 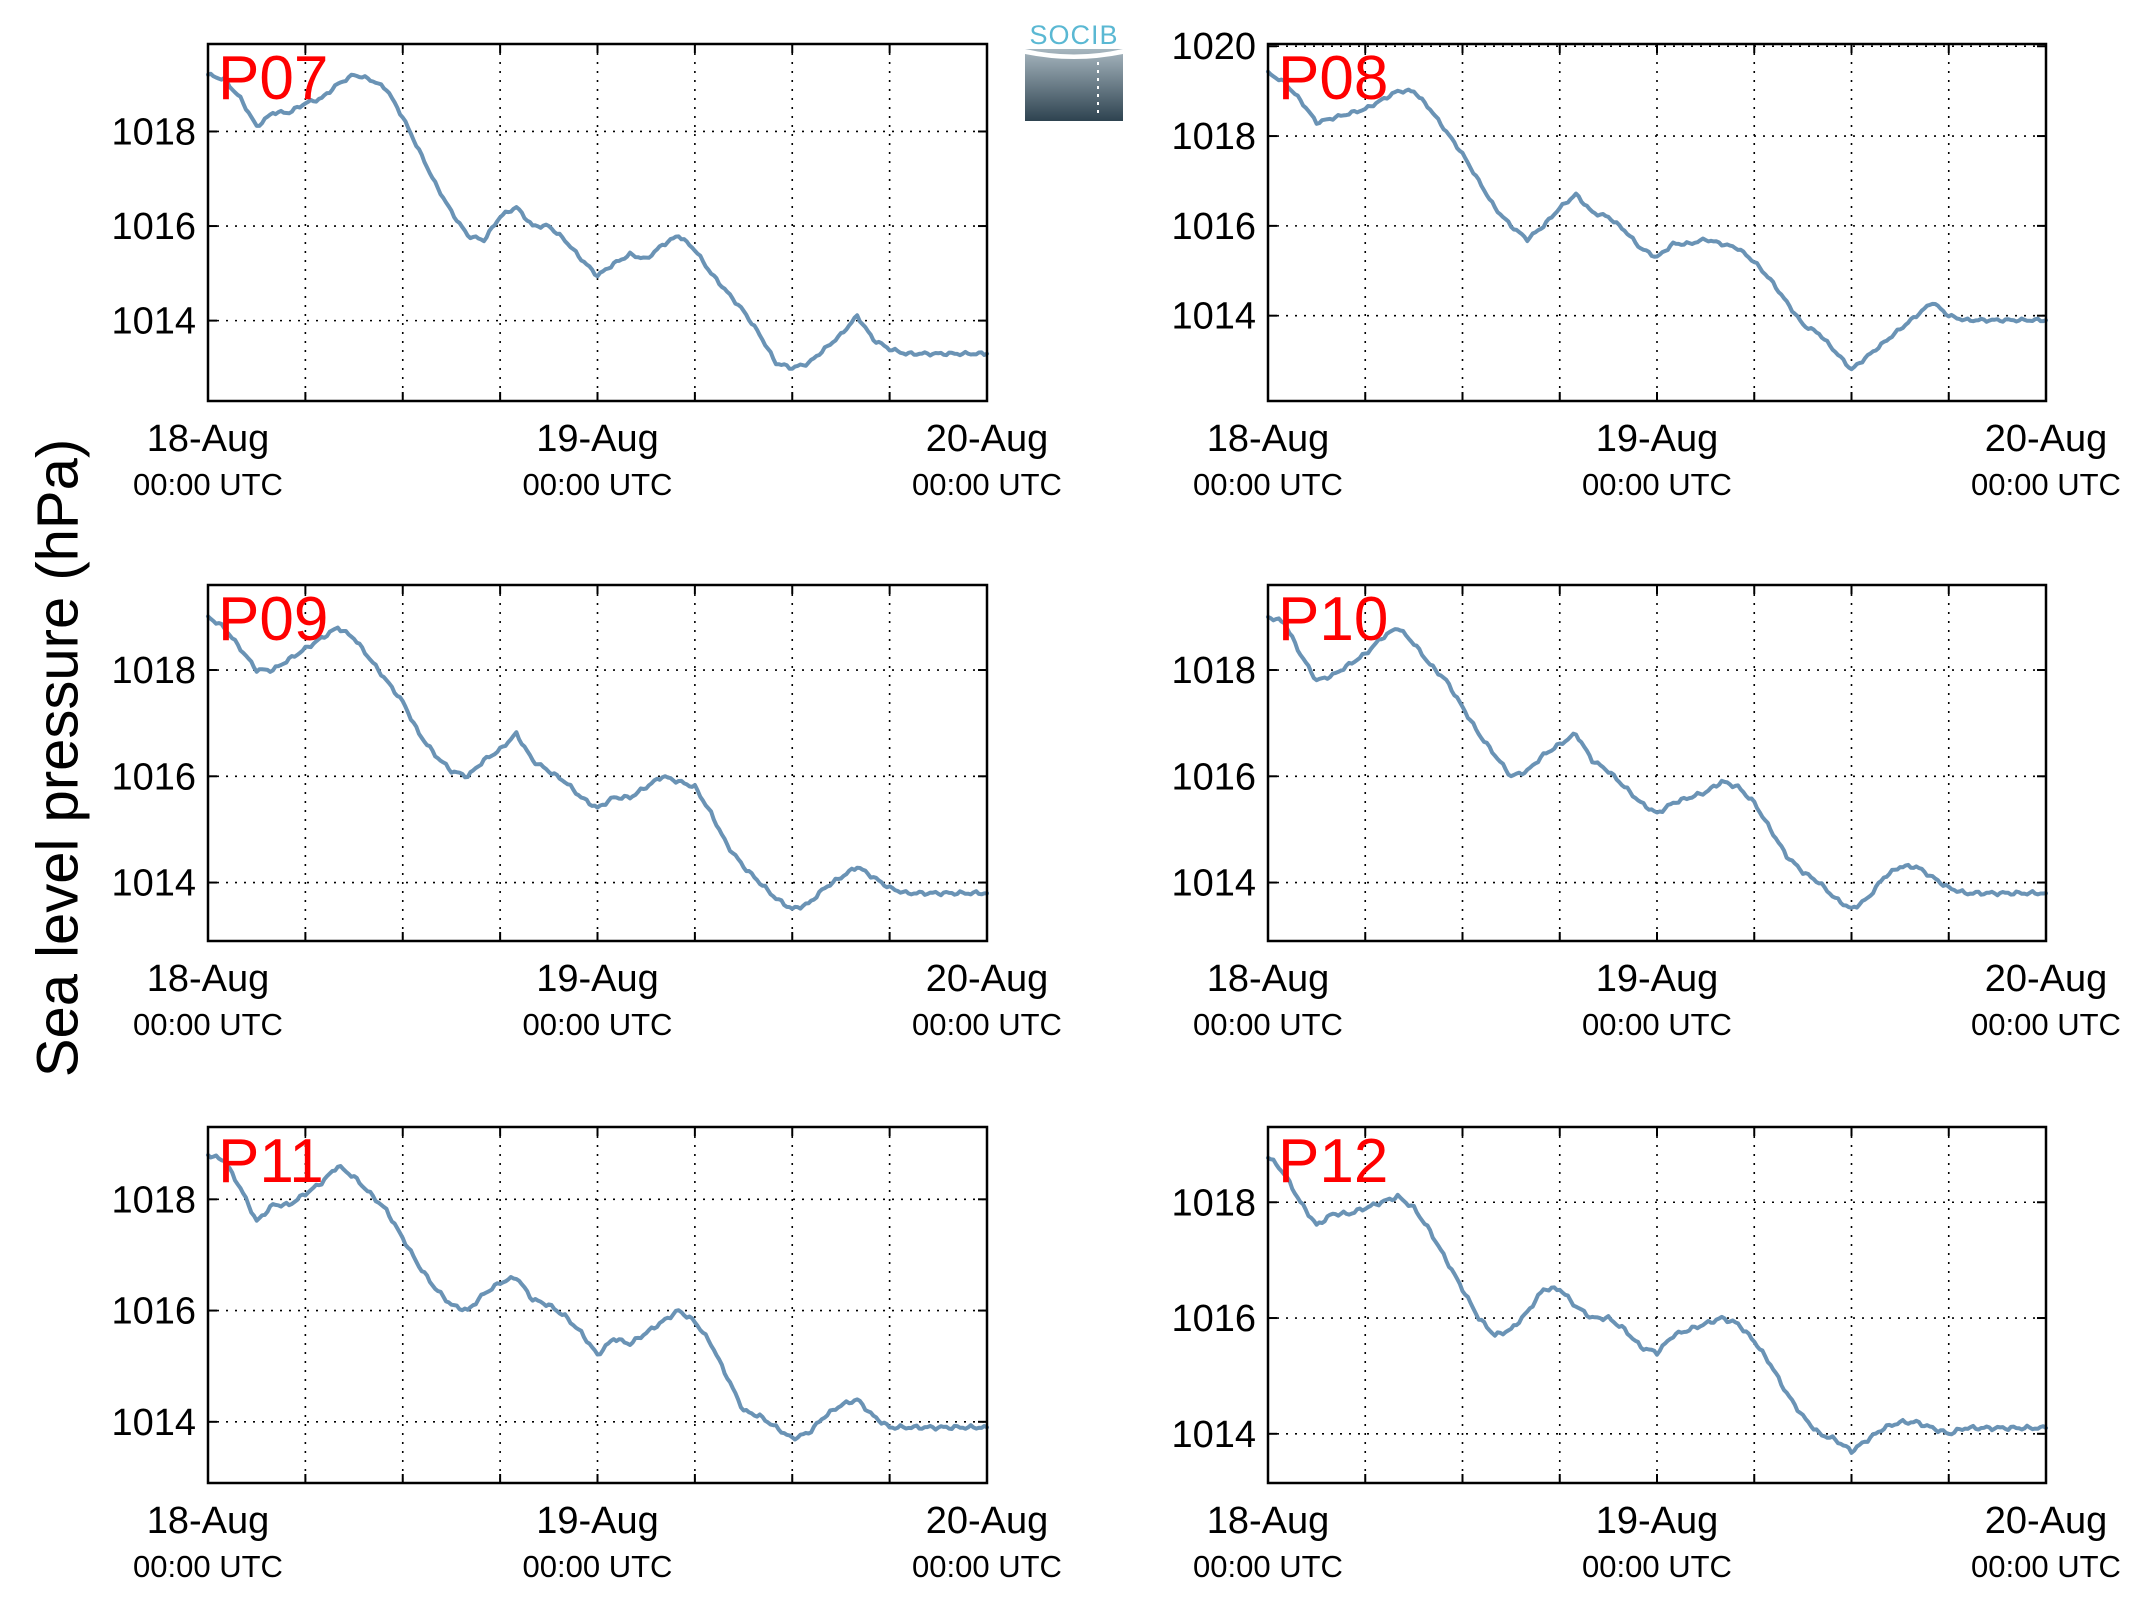 What do you see at coordinates (1333, 78) in the screenshot?
I see `panel-title: P08` at bounding box center [1333, 78].